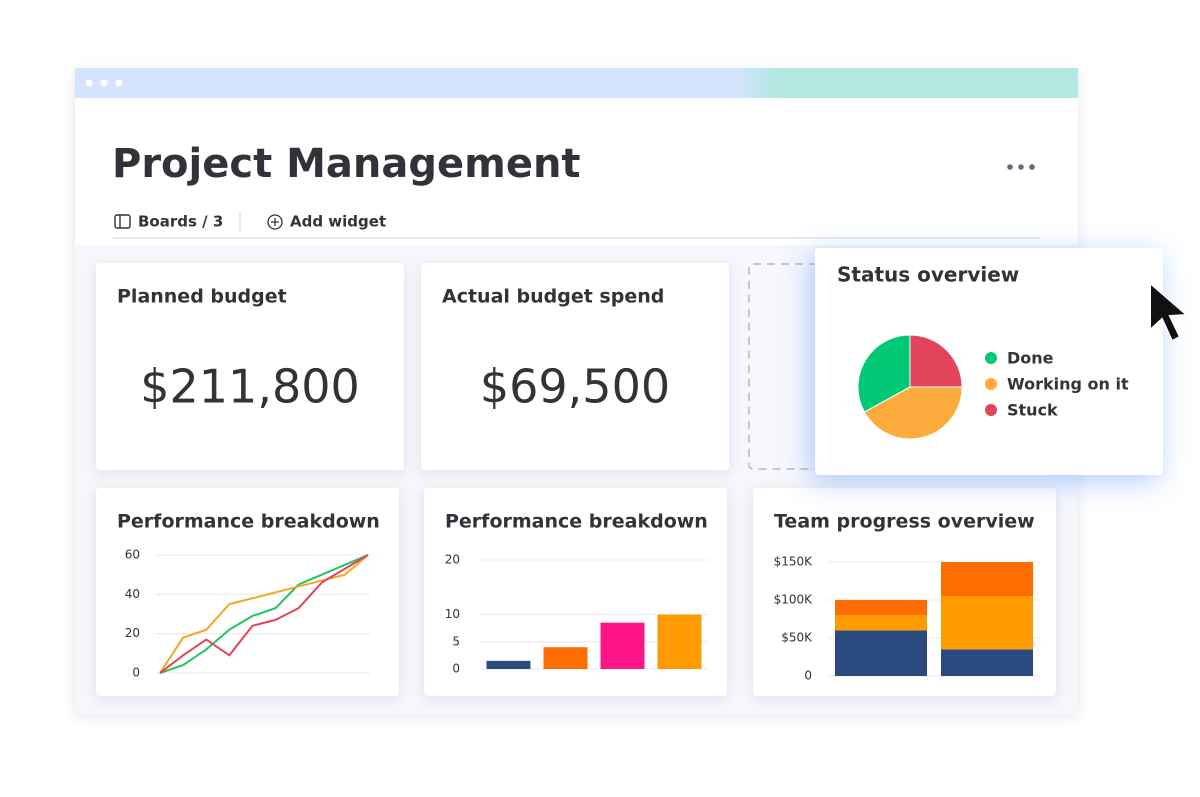 The width and height of the screenshot is (1200, 797). Describe the element at coordinates (456, 641) in the screenshot. I see `y-tick-label: 5` at that location.